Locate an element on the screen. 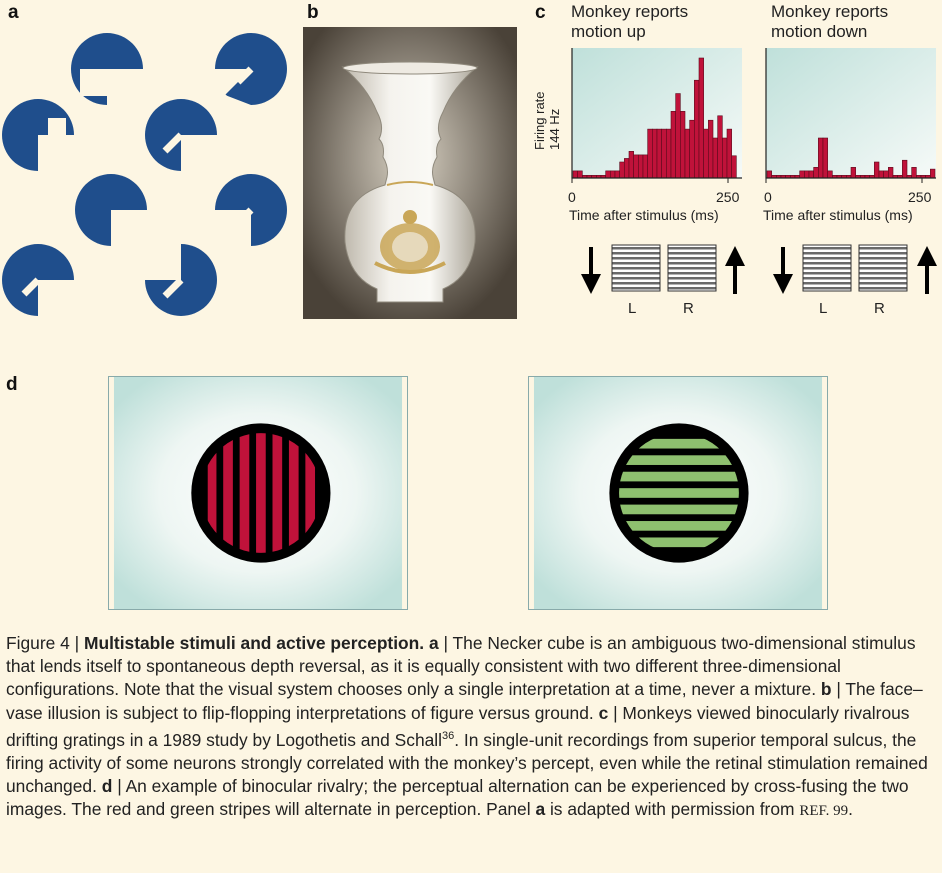 This screenshot has width=942, height=873. right-tick-start: 0 is located at coordinates (768, 197).